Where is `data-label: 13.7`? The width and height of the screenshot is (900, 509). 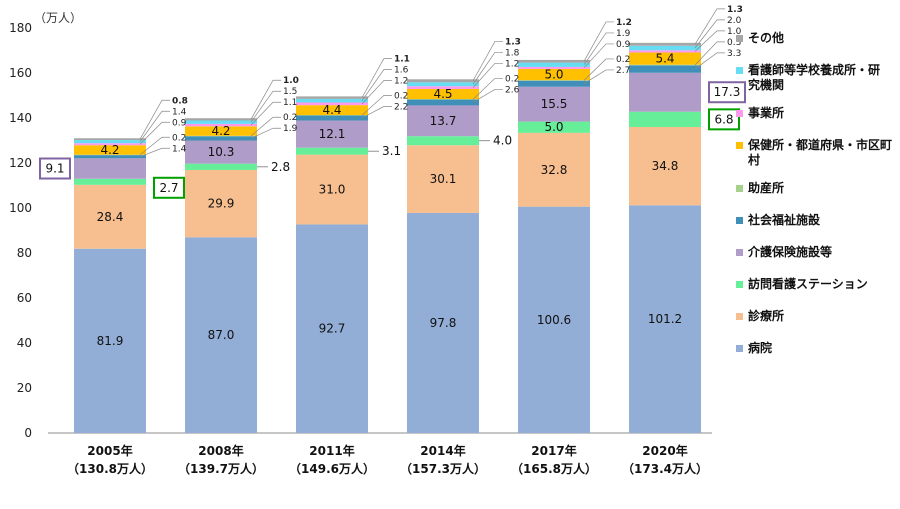 data-label: 13.7 is located at coordinates (443, 121).